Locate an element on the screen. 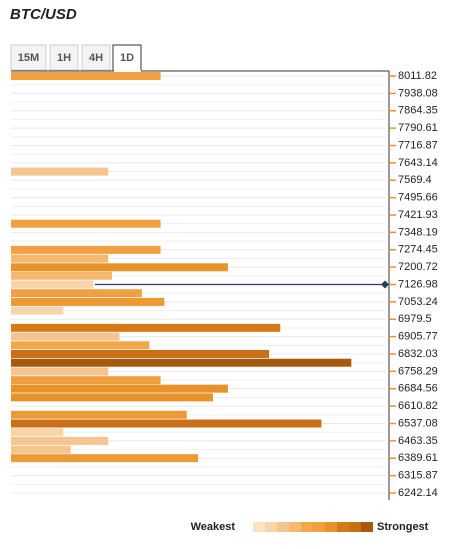 This screenshot has height=549, width=450. legend-weak: Weakest is located at coordinates (213, 527).